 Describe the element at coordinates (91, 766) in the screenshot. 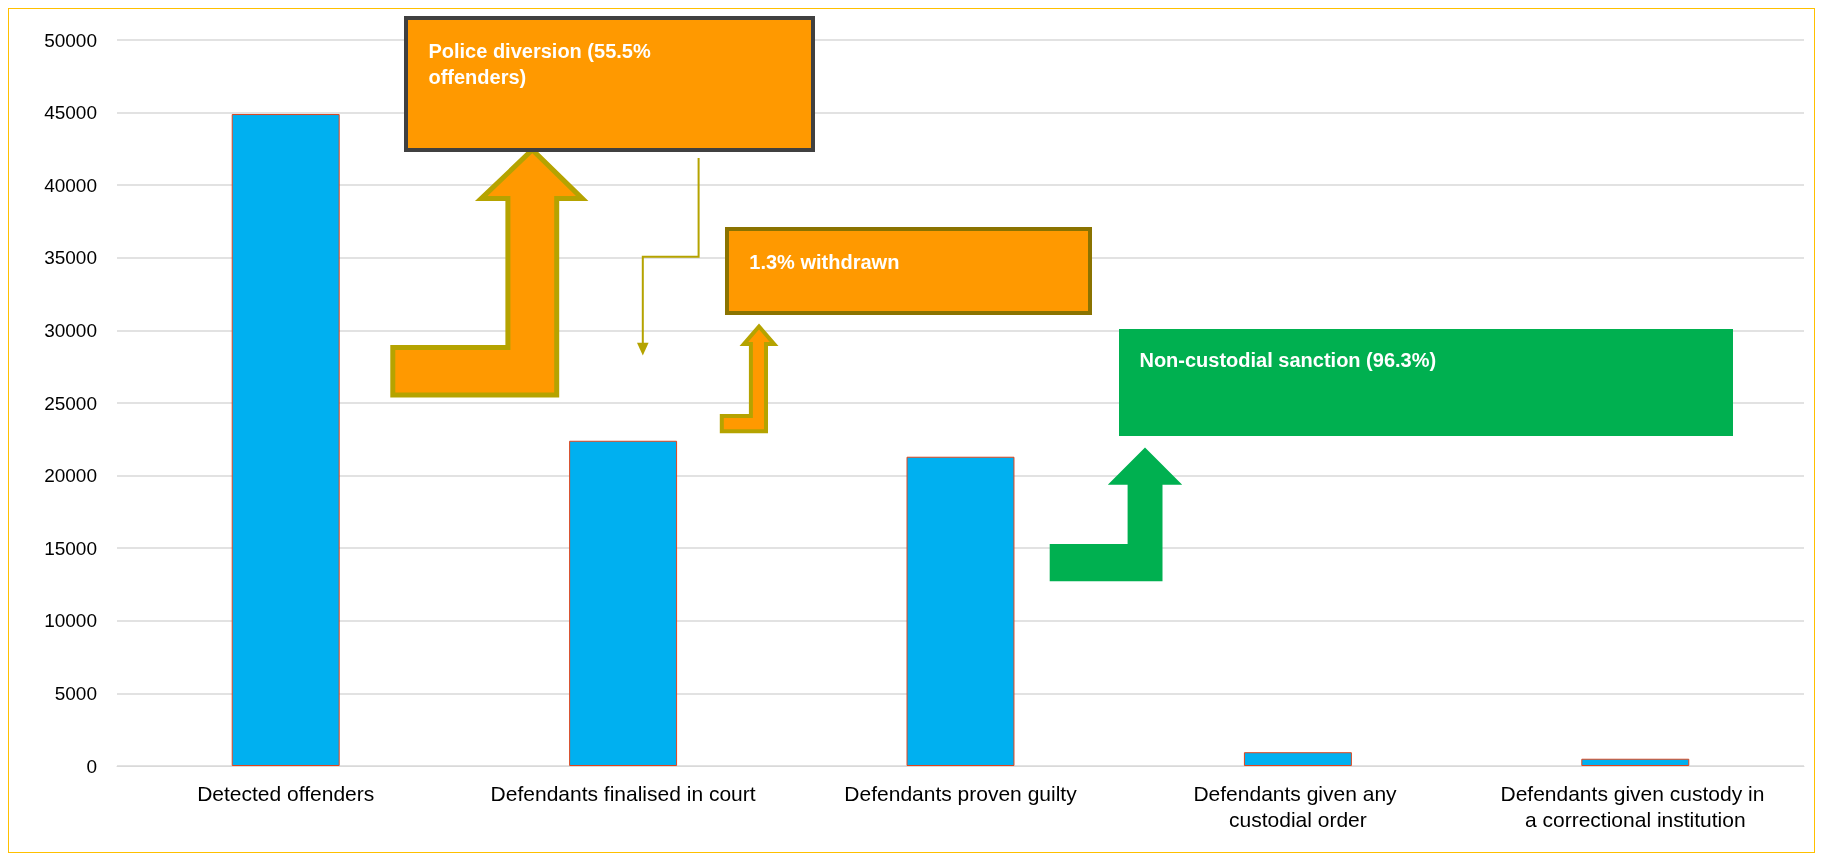

I see `y-tick-label: 0` at that location.